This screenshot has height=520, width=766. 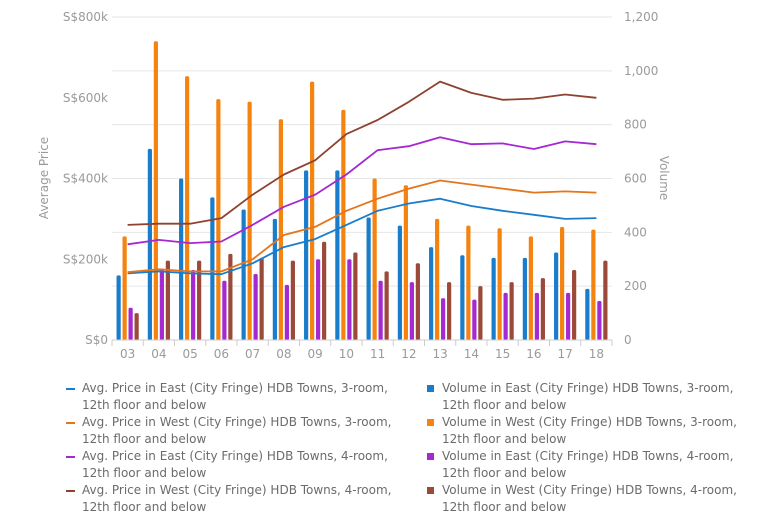 What do you see at coordinates (533, 354) in the screenshot?
I see `x-tick-label: 16` at bounding box center [533, 354].